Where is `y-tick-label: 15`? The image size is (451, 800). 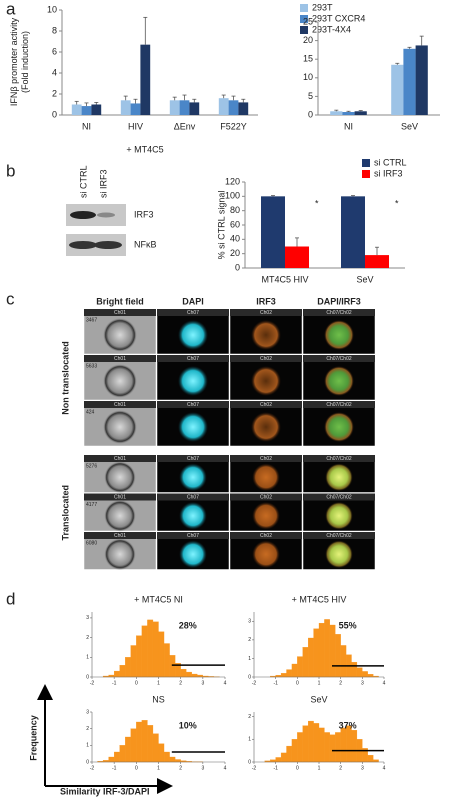 y-tick-label: 15 is located at coordinates (308, 59).